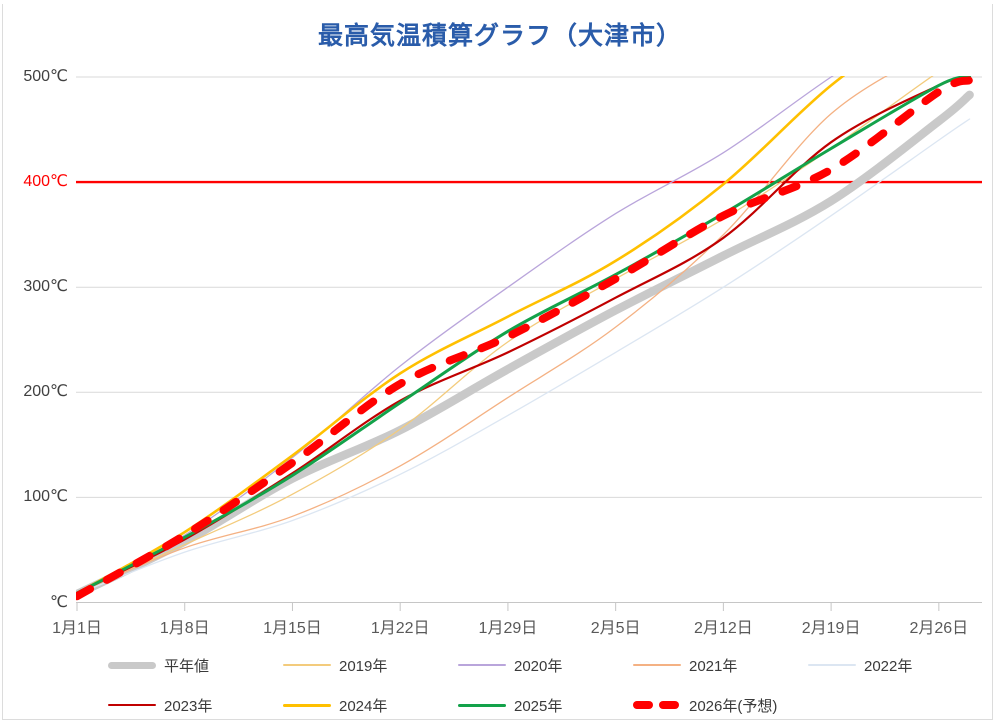  I want to click on y-tick-label: 300℃, so click(45, 287).